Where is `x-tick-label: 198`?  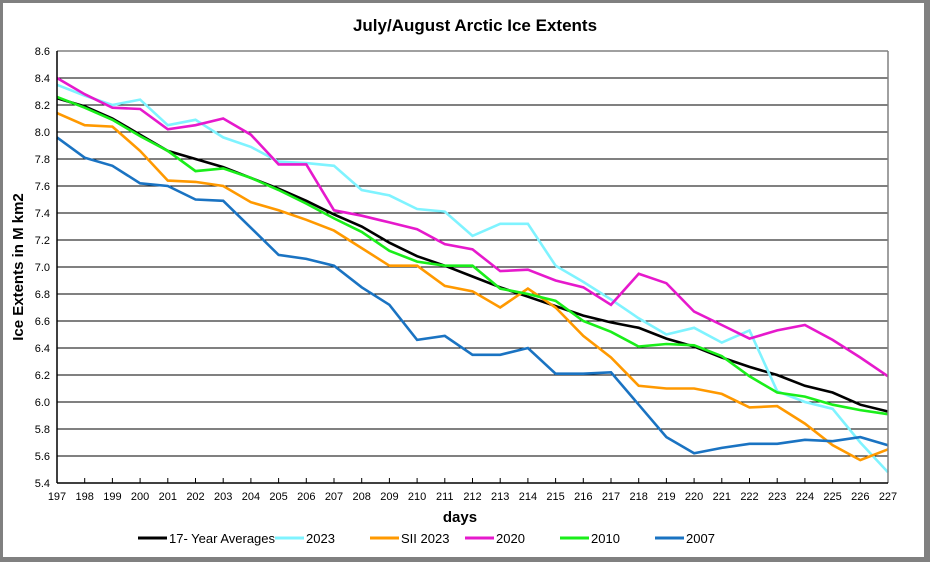
x-tick-label: 198 is located at coordinates (85, 497).